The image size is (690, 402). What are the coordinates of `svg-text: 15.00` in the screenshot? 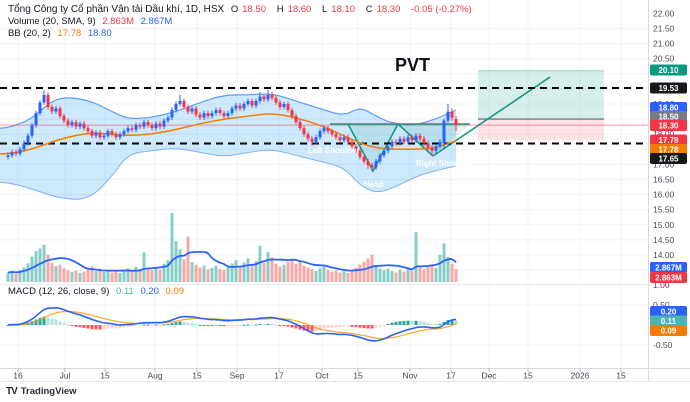 It's located at (664, 225).